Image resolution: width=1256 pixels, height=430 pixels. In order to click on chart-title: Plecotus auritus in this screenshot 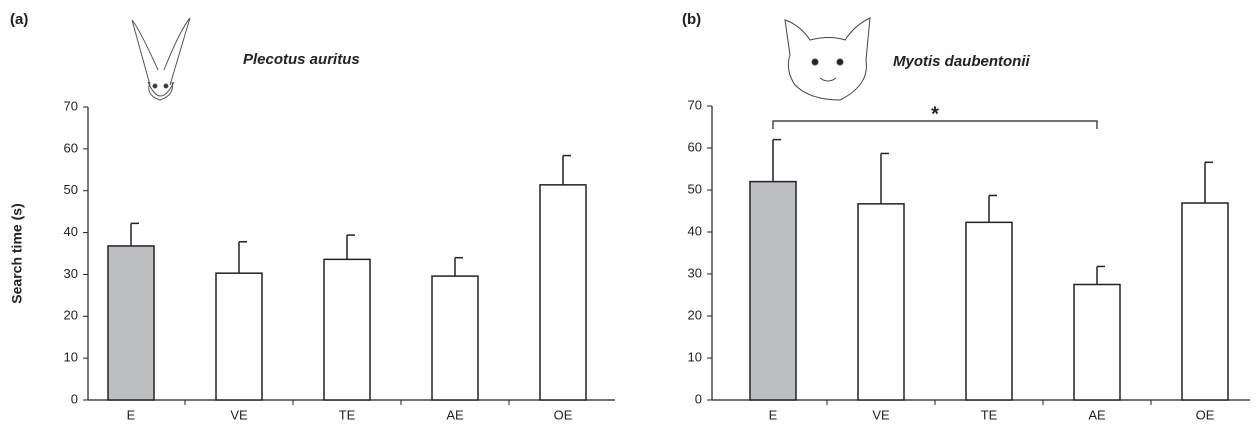, I will do `click(301, 59)`.